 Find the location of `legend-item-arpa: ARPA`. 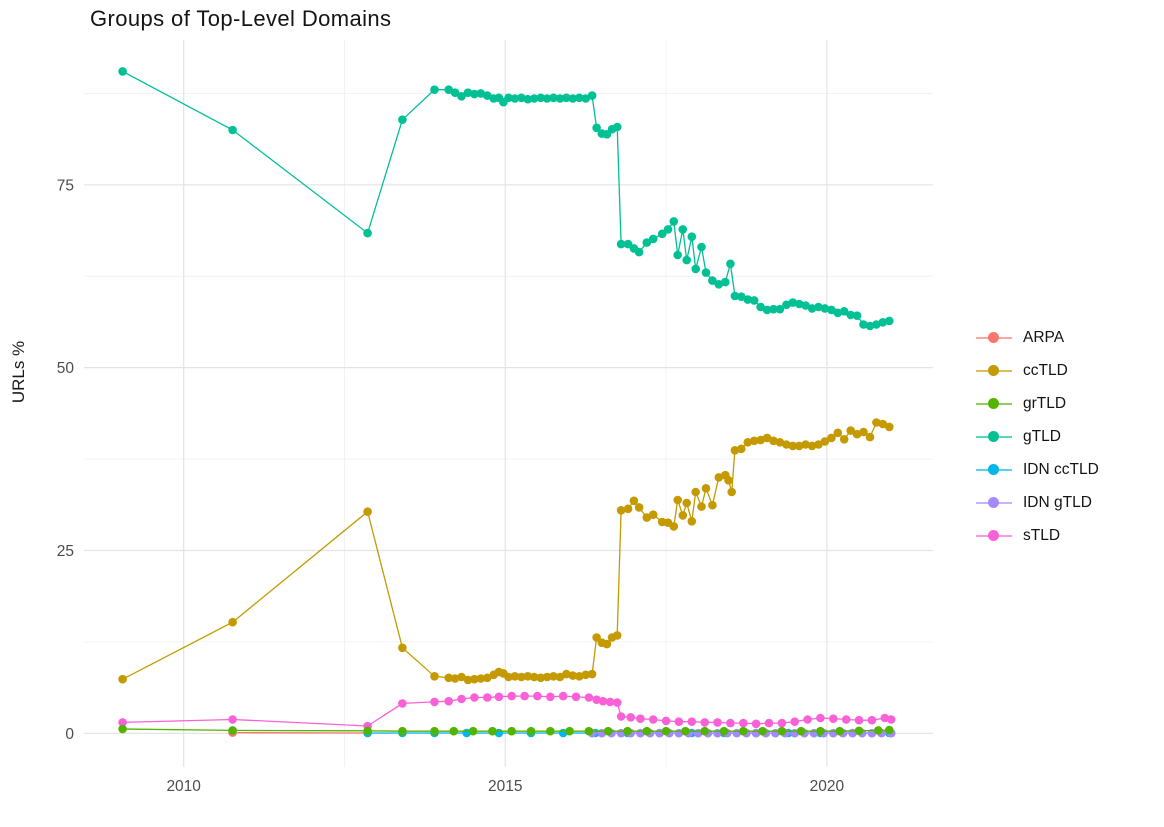

legend-item-arpa: ARPA is located at coordinates (1037, 337).